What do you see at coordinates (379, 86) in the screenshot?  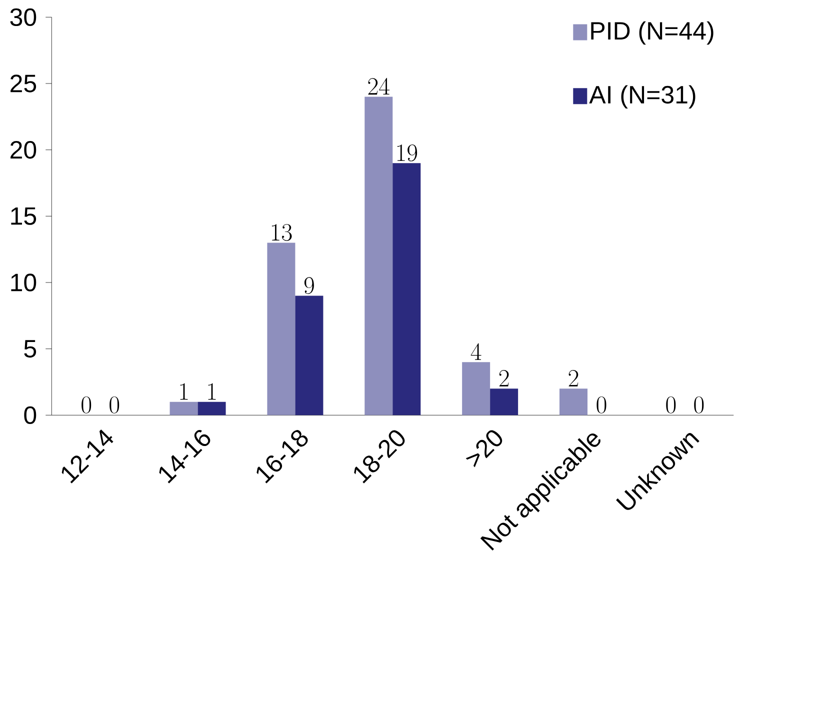 I see `data-label: 24` at bounding box center [379, 86].